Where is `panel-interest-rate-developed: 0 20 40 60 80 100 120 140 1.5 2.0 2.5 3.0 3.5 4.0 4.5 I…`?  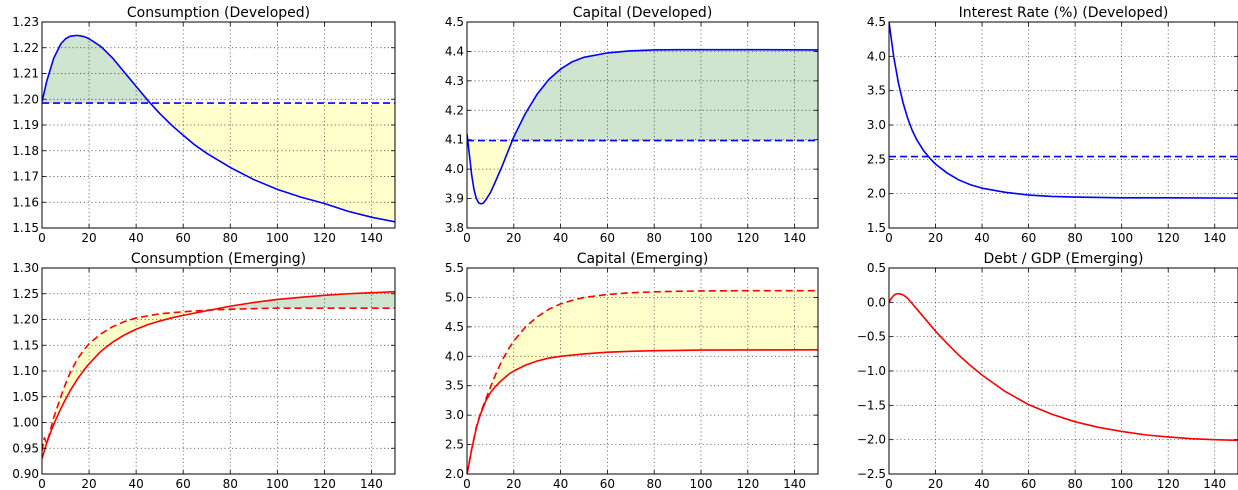 panel-interest-rate-developed: 0 20 40 60 80 100 120 140 1.5 2.0 2.5 3.0 3.5 4.0 4.5 I… is located at coordinates (1052, 125).